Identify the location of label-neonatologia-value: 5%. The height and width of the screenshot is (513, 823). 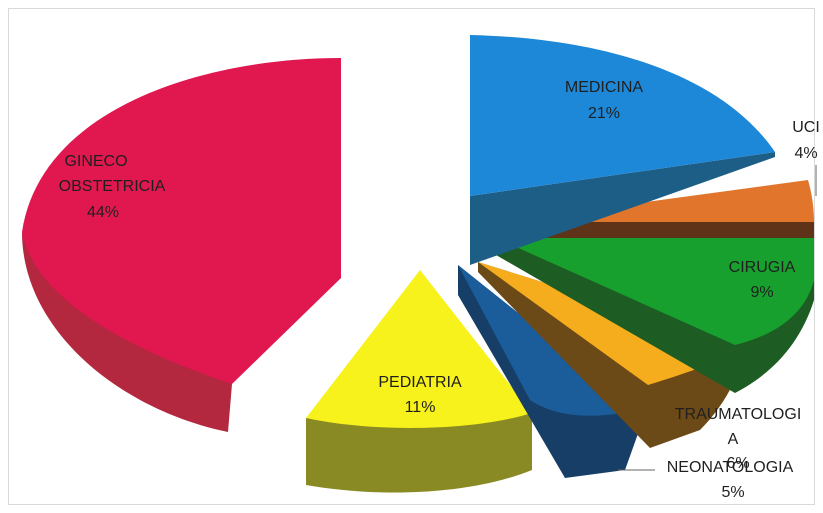
(732, 492).